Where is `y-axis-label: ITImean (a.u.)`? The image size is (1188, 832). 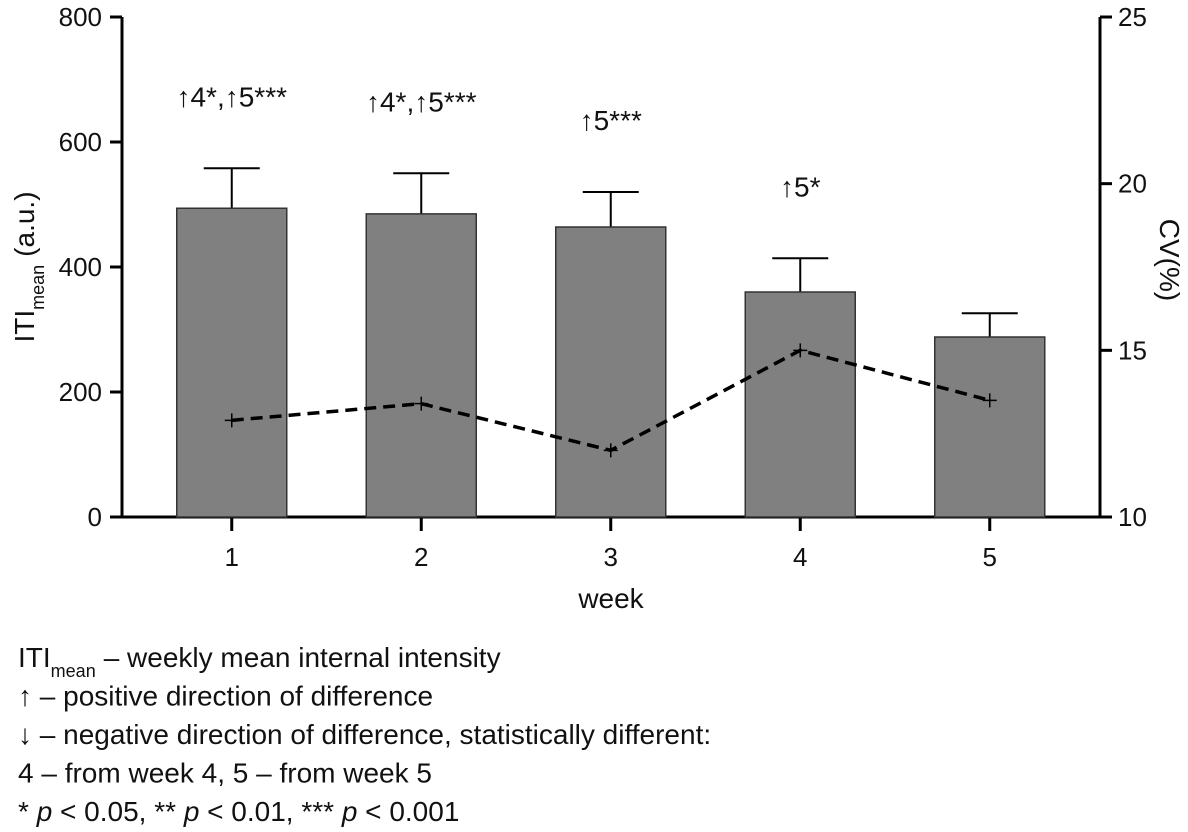
y-axis-label: ITImean (a.u.) is located at coordinates (28, 266).